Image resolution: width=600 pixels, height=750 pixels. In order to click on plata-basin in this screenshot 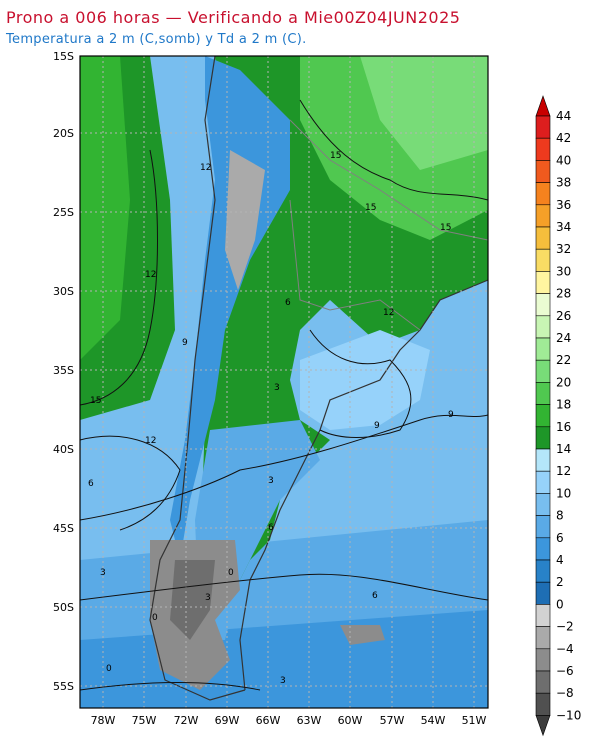, I will do `click(365, 380)`.